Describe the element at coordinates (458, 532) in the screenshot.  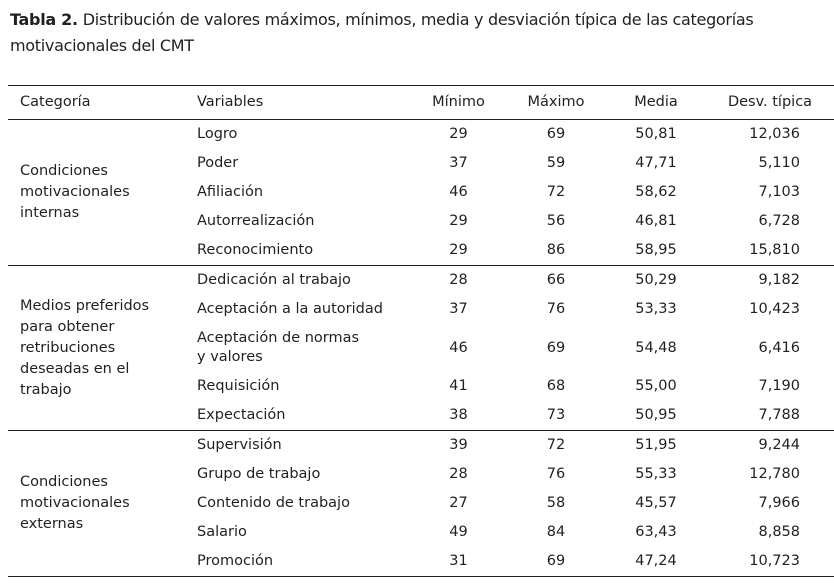
I see `minimo-value: 49` at that location.